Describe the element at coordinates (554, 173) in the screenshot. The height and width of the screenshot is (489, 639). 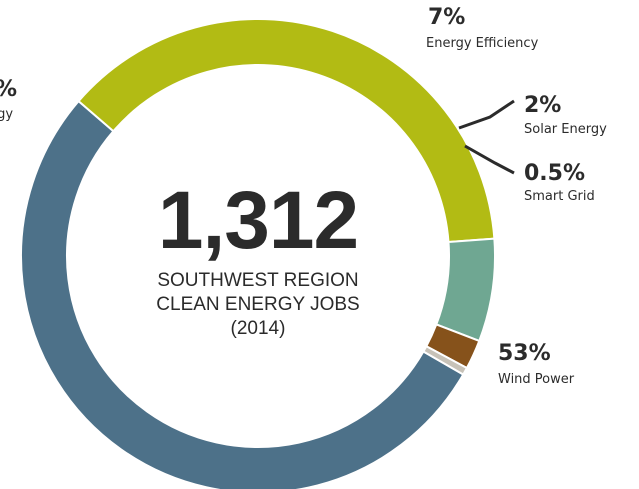
I see `smart-grid-percent: 0.5%` at that location.